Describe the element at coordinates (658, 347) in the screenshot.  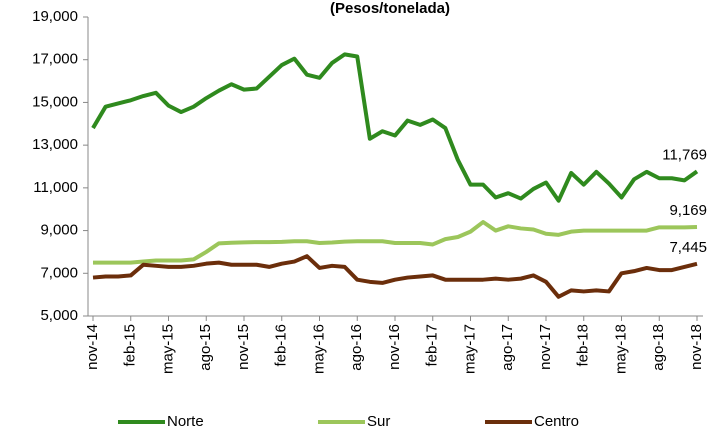
I see `x-tick-label: ago-18` at that location.